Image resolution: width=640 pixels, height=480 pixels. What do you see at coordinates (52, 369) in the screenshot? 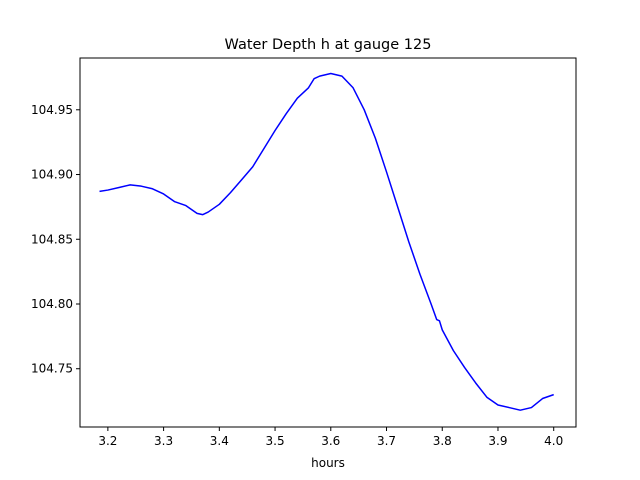
I see `y-tick-label: 104.75` at bounding box center [52, 369].